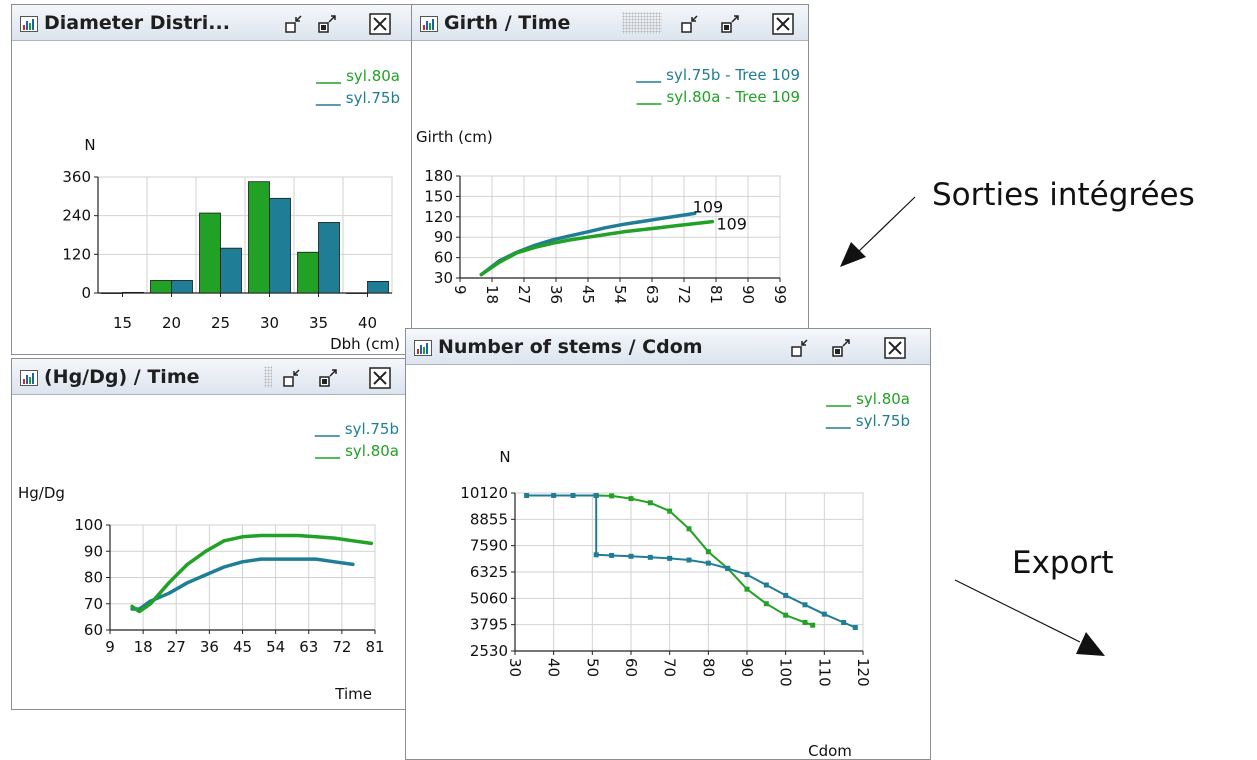 The image size is (1257, 760). I want to click on y-tick-label: 100, so click(88, 525).